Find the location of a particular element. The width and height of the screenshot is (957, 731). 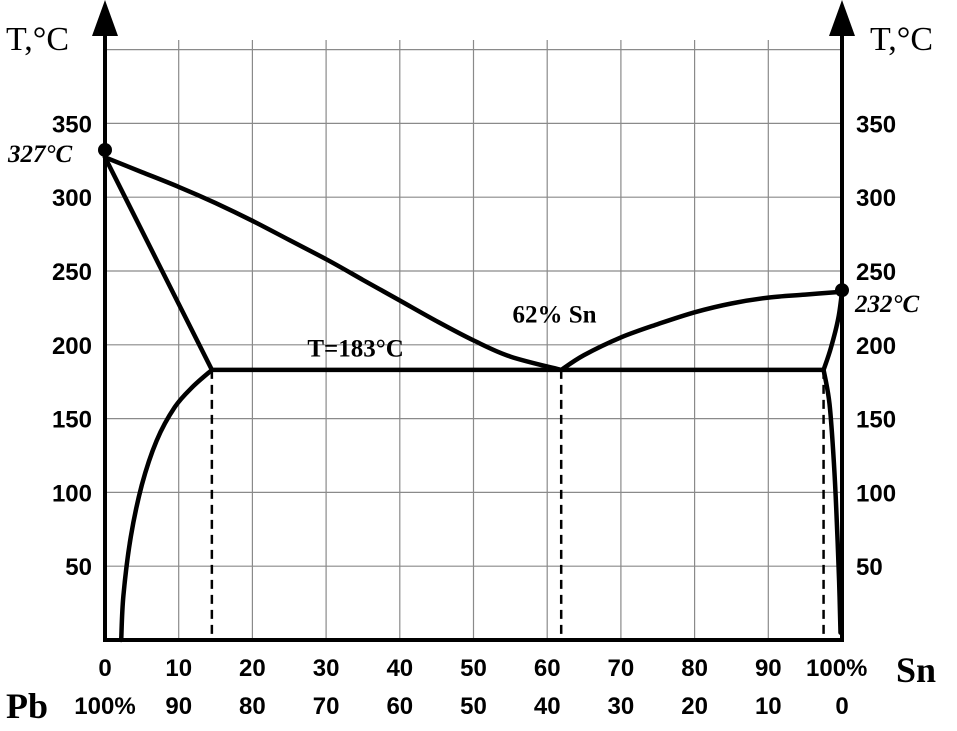

pb-tick-label: 40 is located at coordinates (547, 706).